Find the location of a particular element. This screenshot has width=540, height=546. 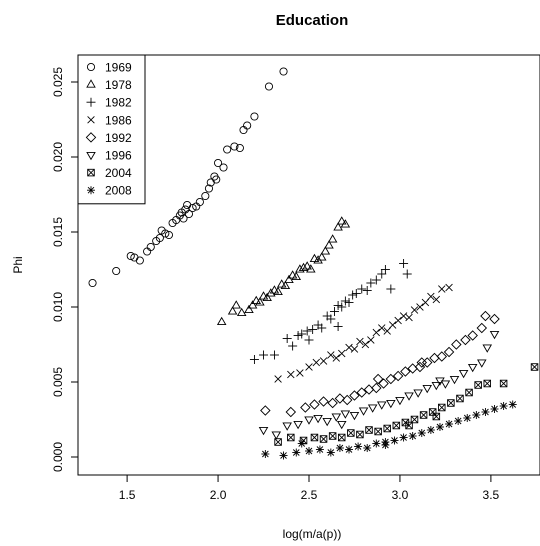

series-2008 is located at coordinates (389, 430).